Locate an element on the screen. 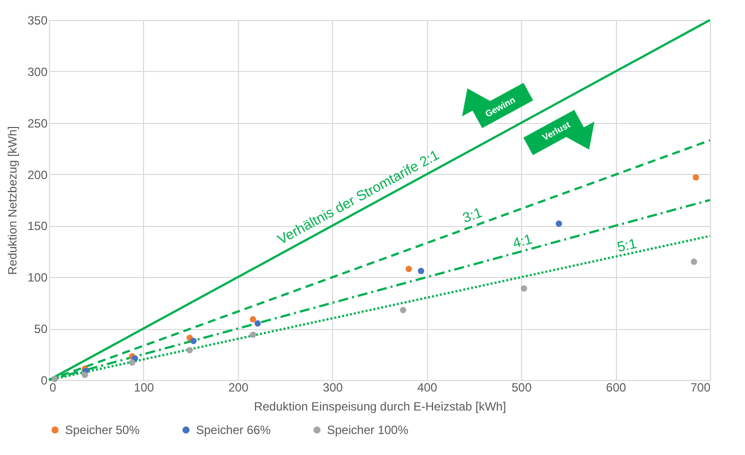 This screenshot has width=745, height=455. legend-label: Speicher 66% is located at coordinates (234, 430).